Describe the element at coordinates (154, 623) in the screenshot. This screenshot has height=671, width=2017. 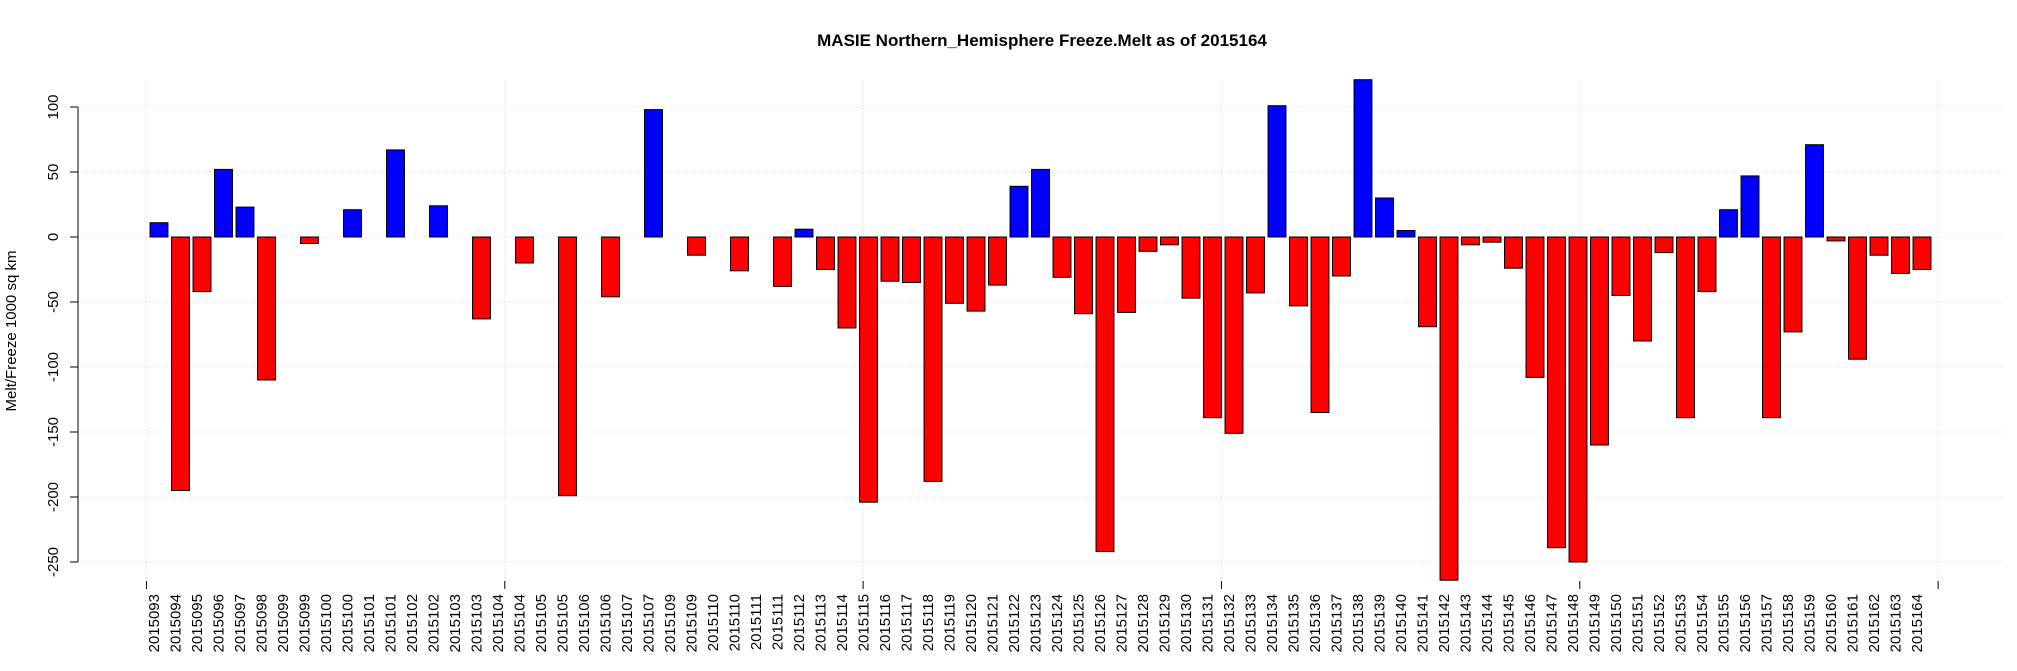
I see `x-tick-label: 2015093` at that location.